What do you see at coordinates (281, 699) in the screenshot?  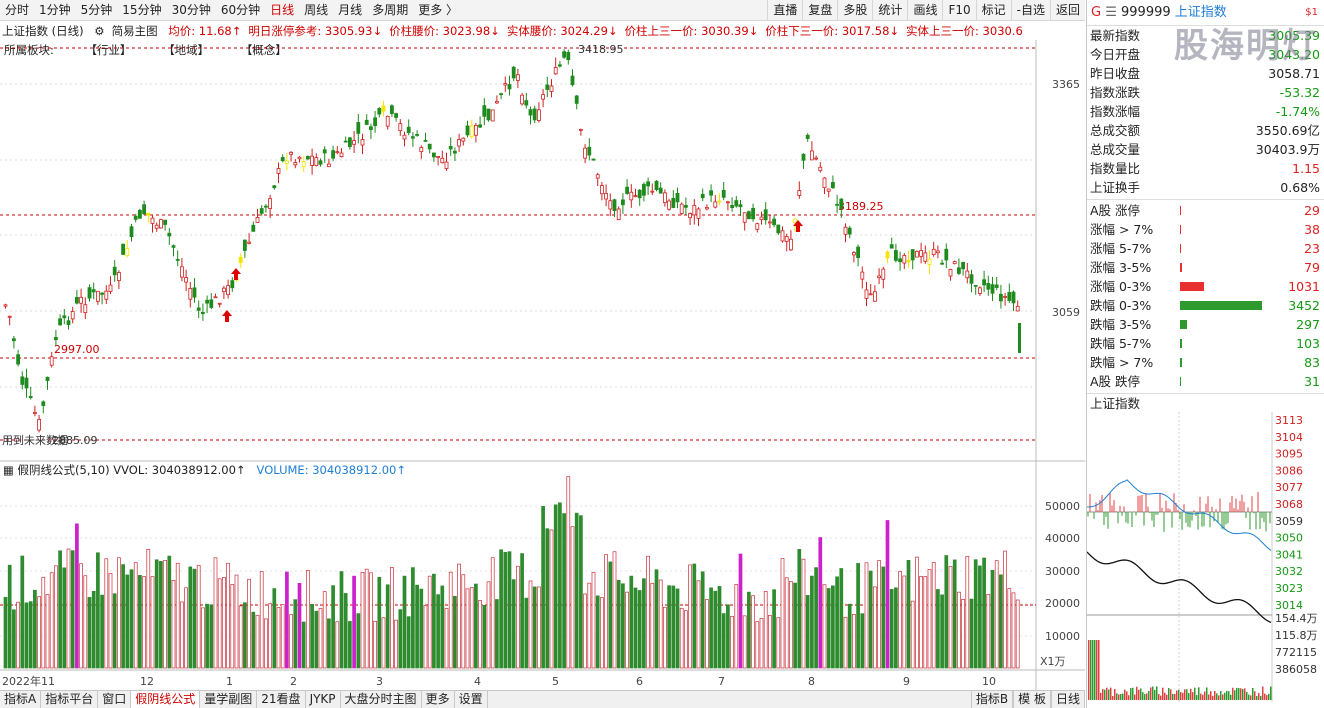 I see `indicator-tab: 21看盘` at bounding box center [281, 699].